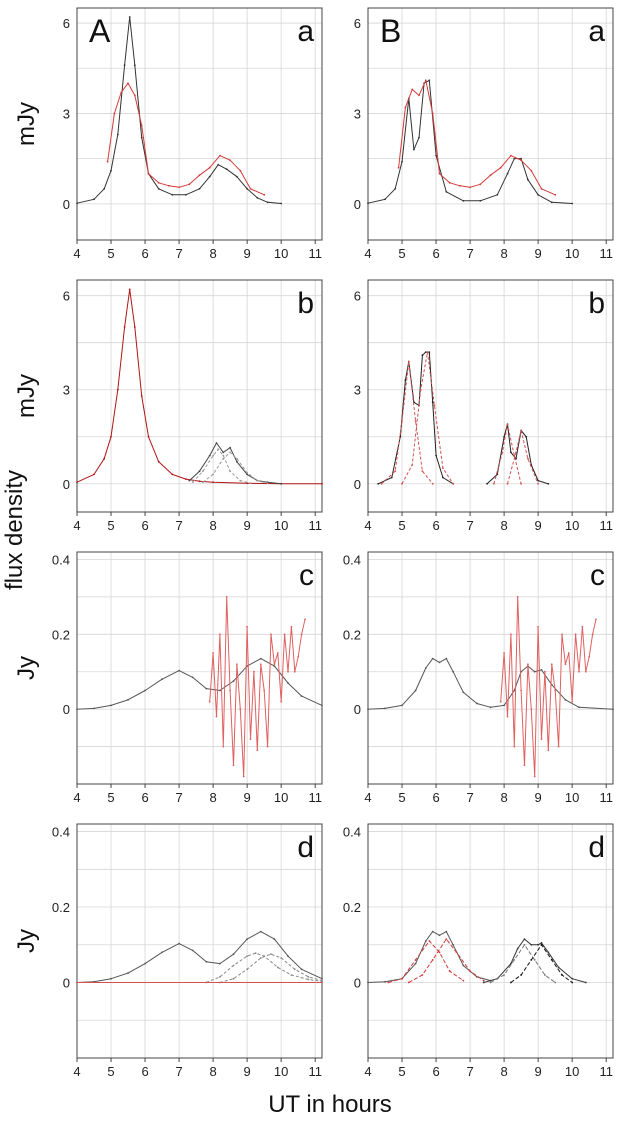 This screenshot has width=628, height=1127. Describe the element at coordinates (199, 957) in the screenshot. I see `series-line-sum` at that location.